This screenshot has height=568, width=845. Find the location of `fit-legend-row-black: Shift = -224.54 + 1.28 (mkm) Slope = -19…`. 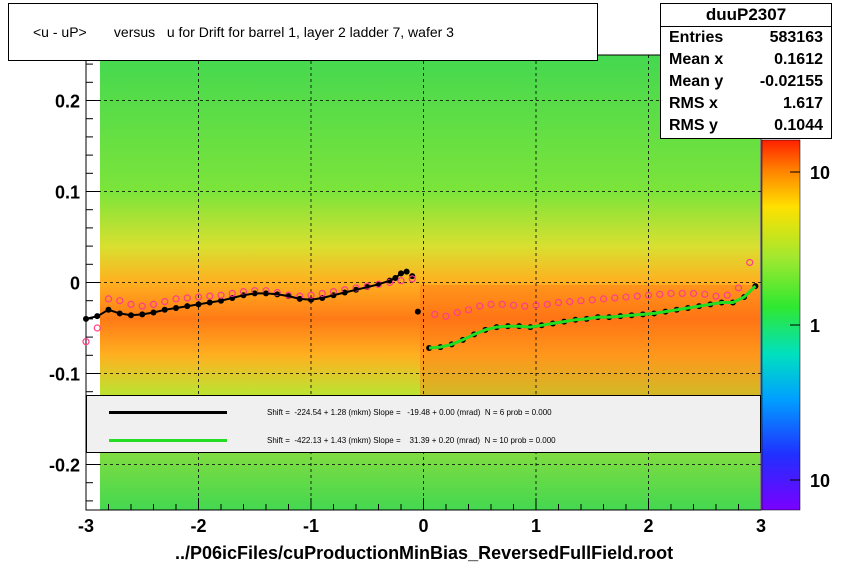

fit-legend-row-black: Shift = -224.54 + 1.28 (mkm) Slope = -19… is located at coordinates (423, 412).